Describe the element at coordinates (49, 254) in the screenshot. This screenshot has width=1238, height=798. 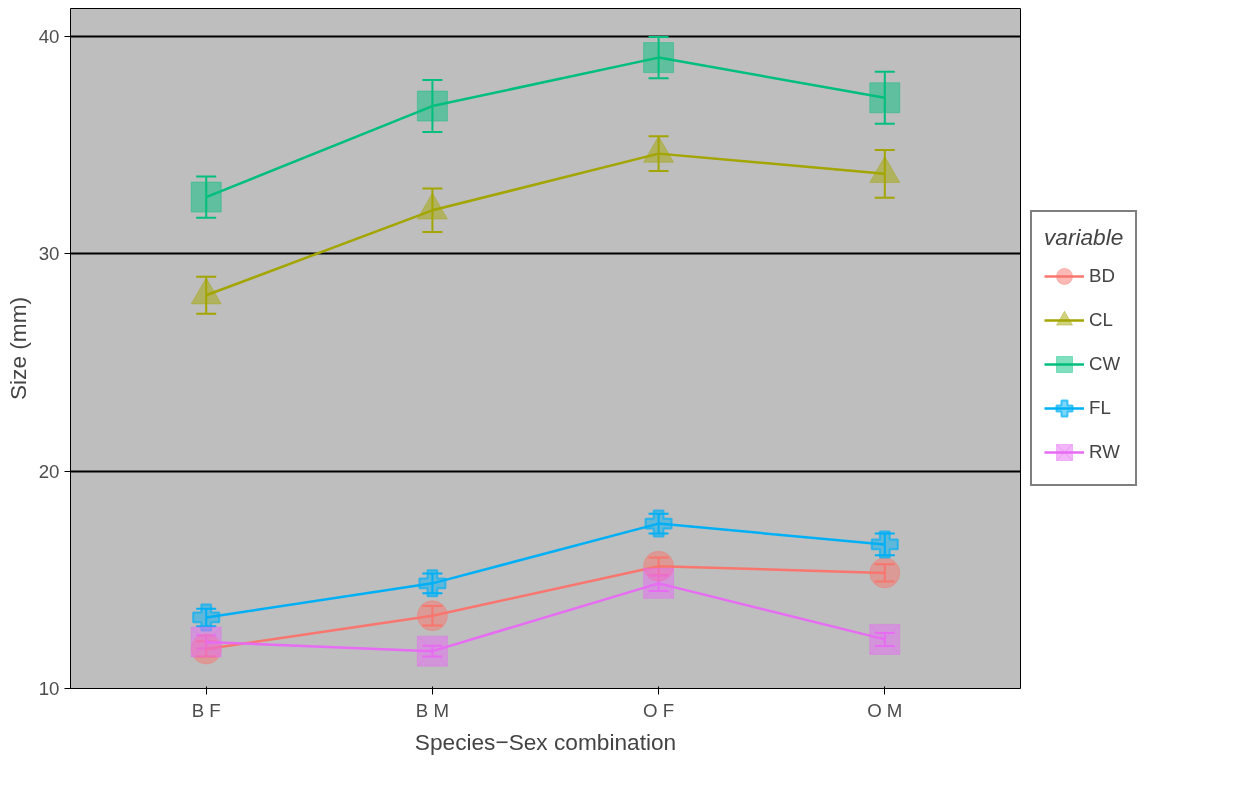
I see `y-tick-label: 30` at that location.